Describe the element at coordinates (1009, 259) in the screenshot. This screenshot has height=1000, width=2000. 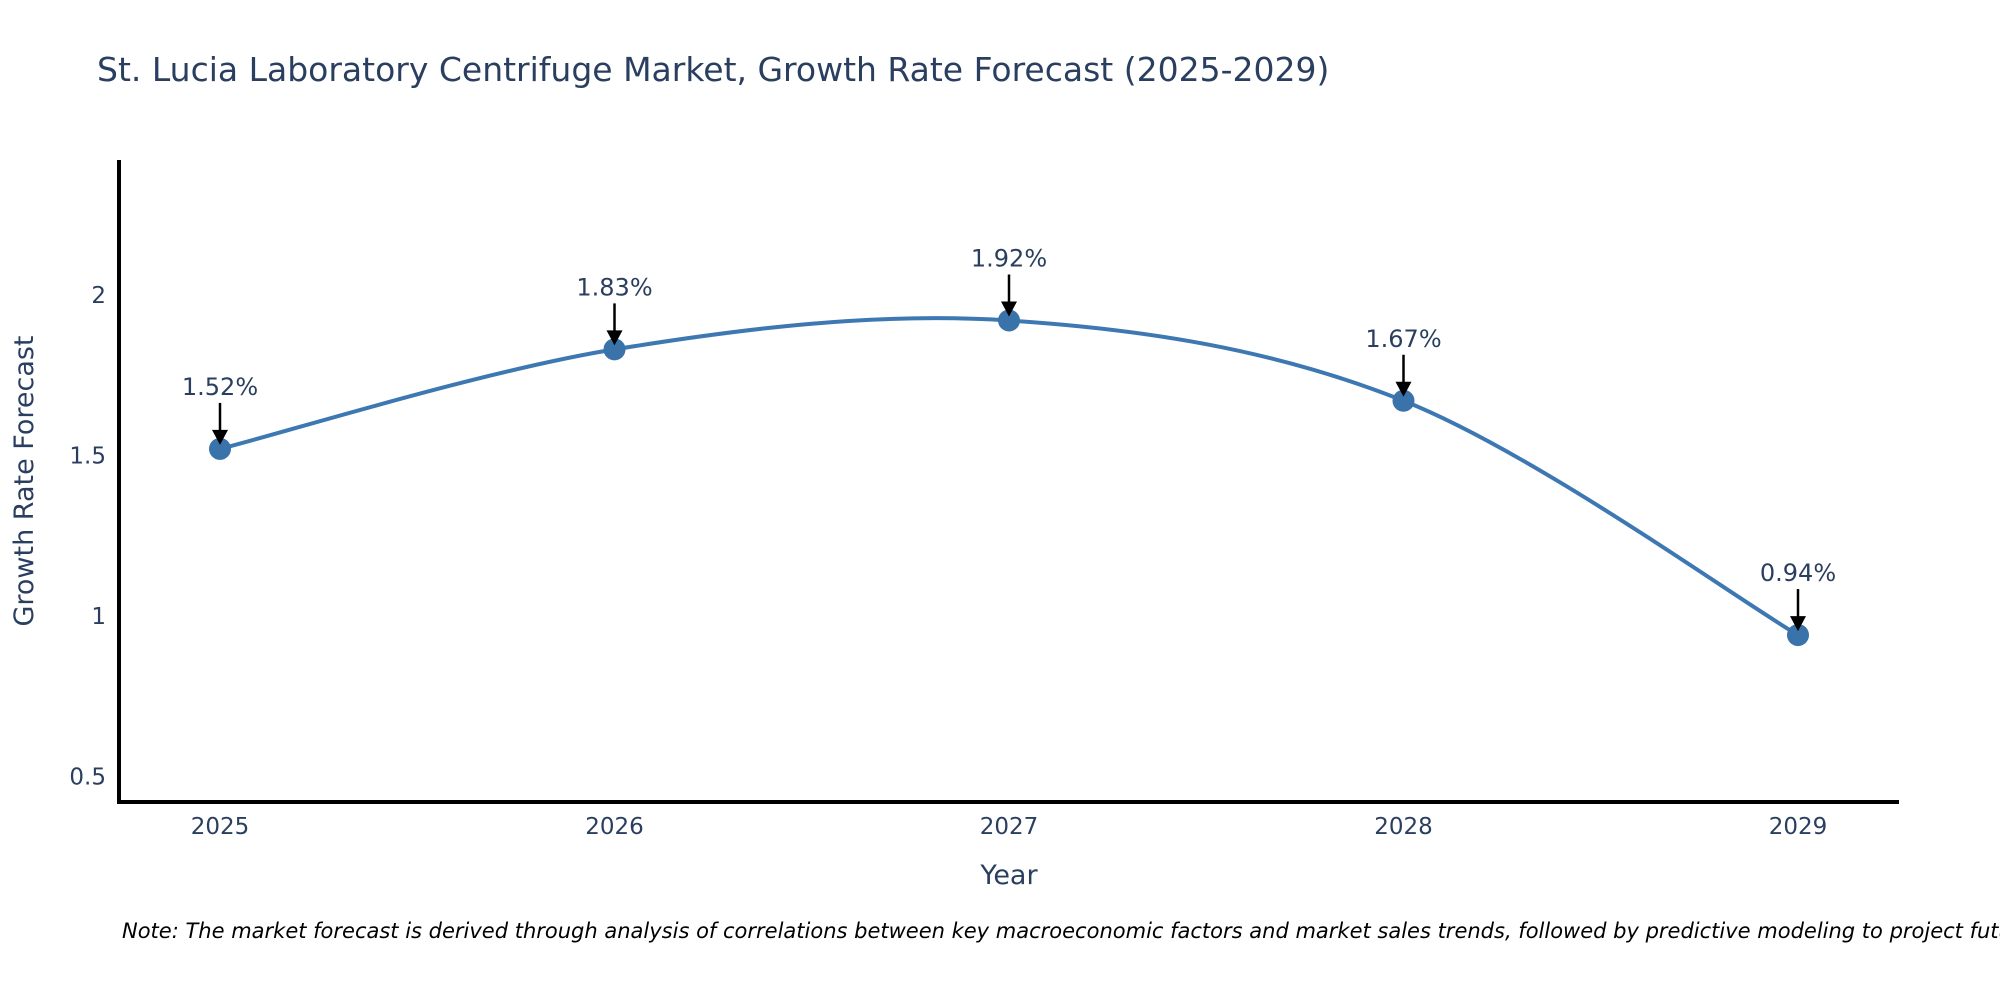
I see `point-value-label: 1.92%` at that location.